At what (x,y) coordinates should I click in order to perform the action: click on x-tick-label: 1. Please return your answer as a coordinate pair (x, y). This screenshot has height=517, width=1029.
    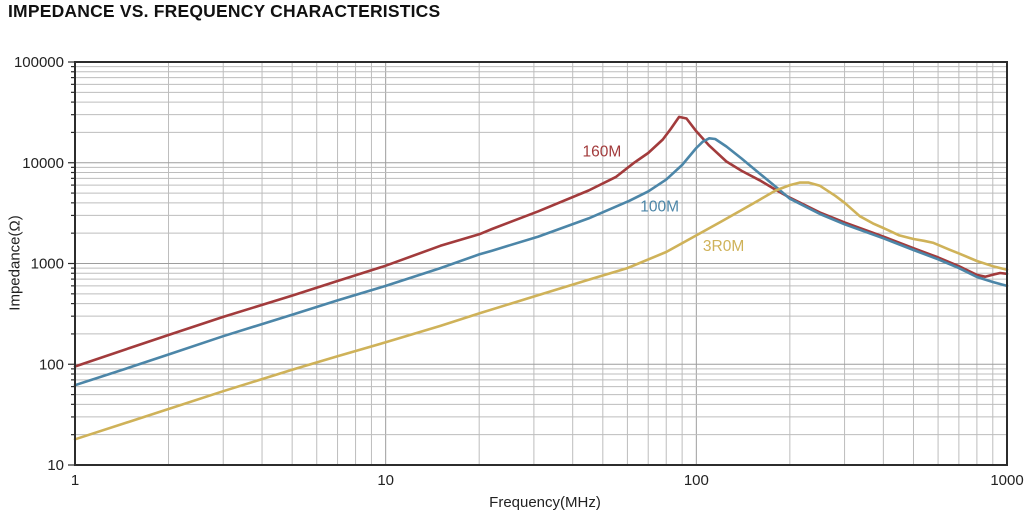
    Looking at the image, I should click on (75, 480).